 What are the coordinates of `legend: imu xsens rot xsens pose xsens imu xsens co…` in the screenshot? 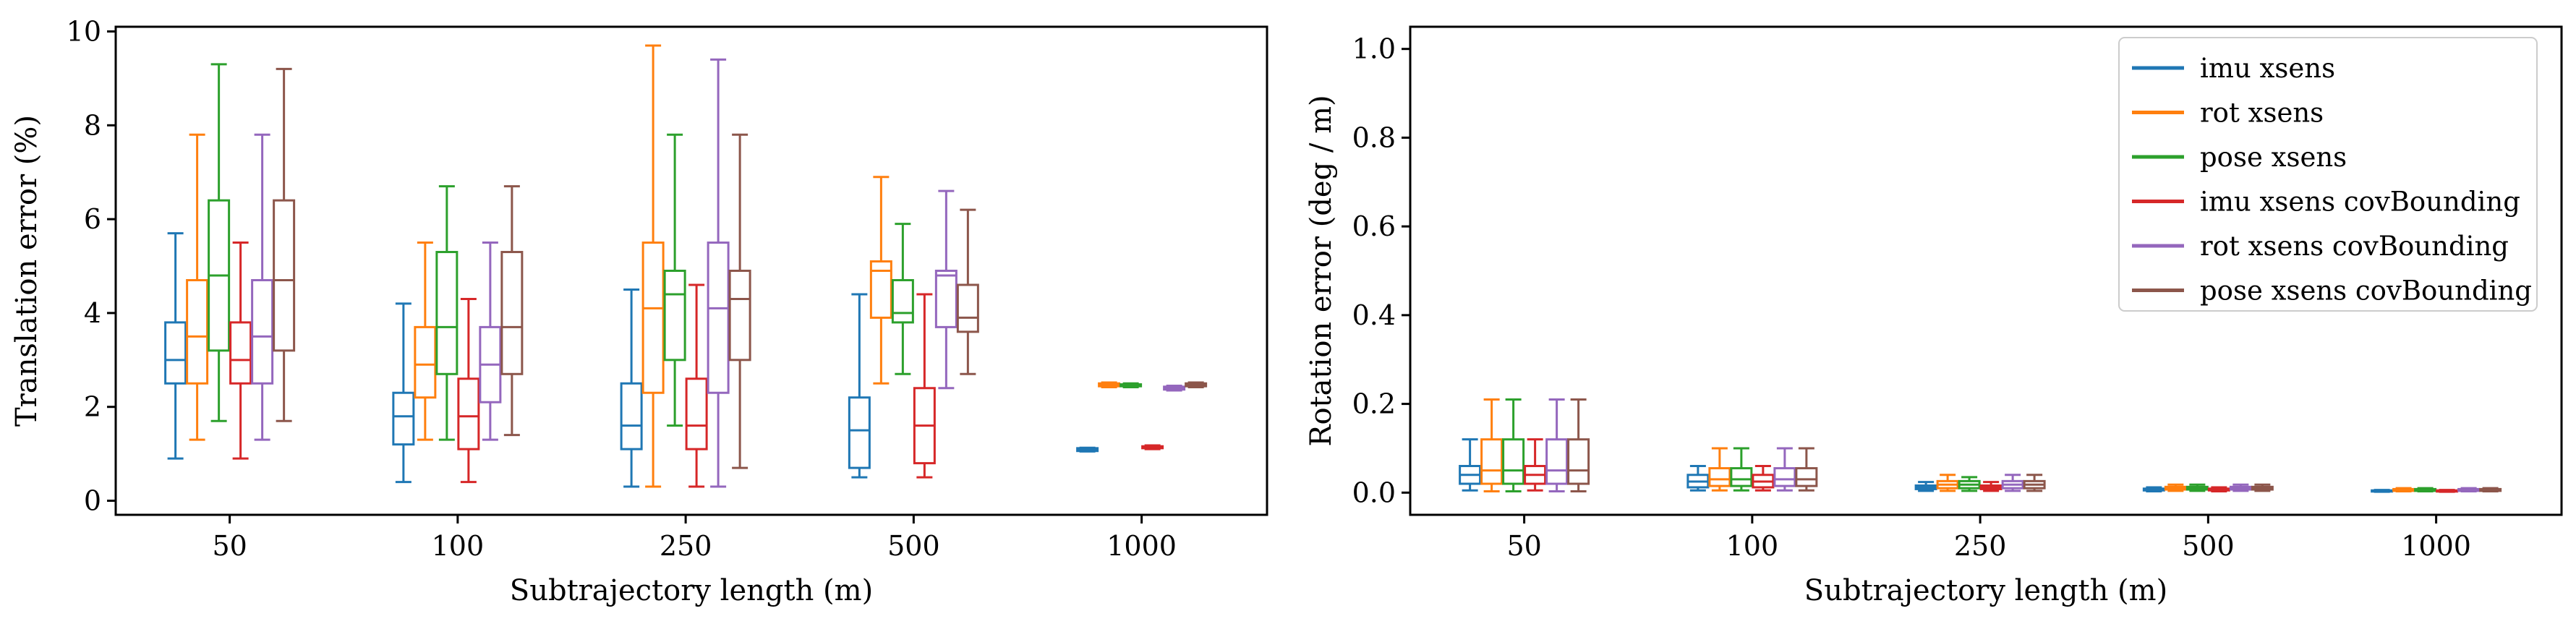 It's located at (2328, 174).